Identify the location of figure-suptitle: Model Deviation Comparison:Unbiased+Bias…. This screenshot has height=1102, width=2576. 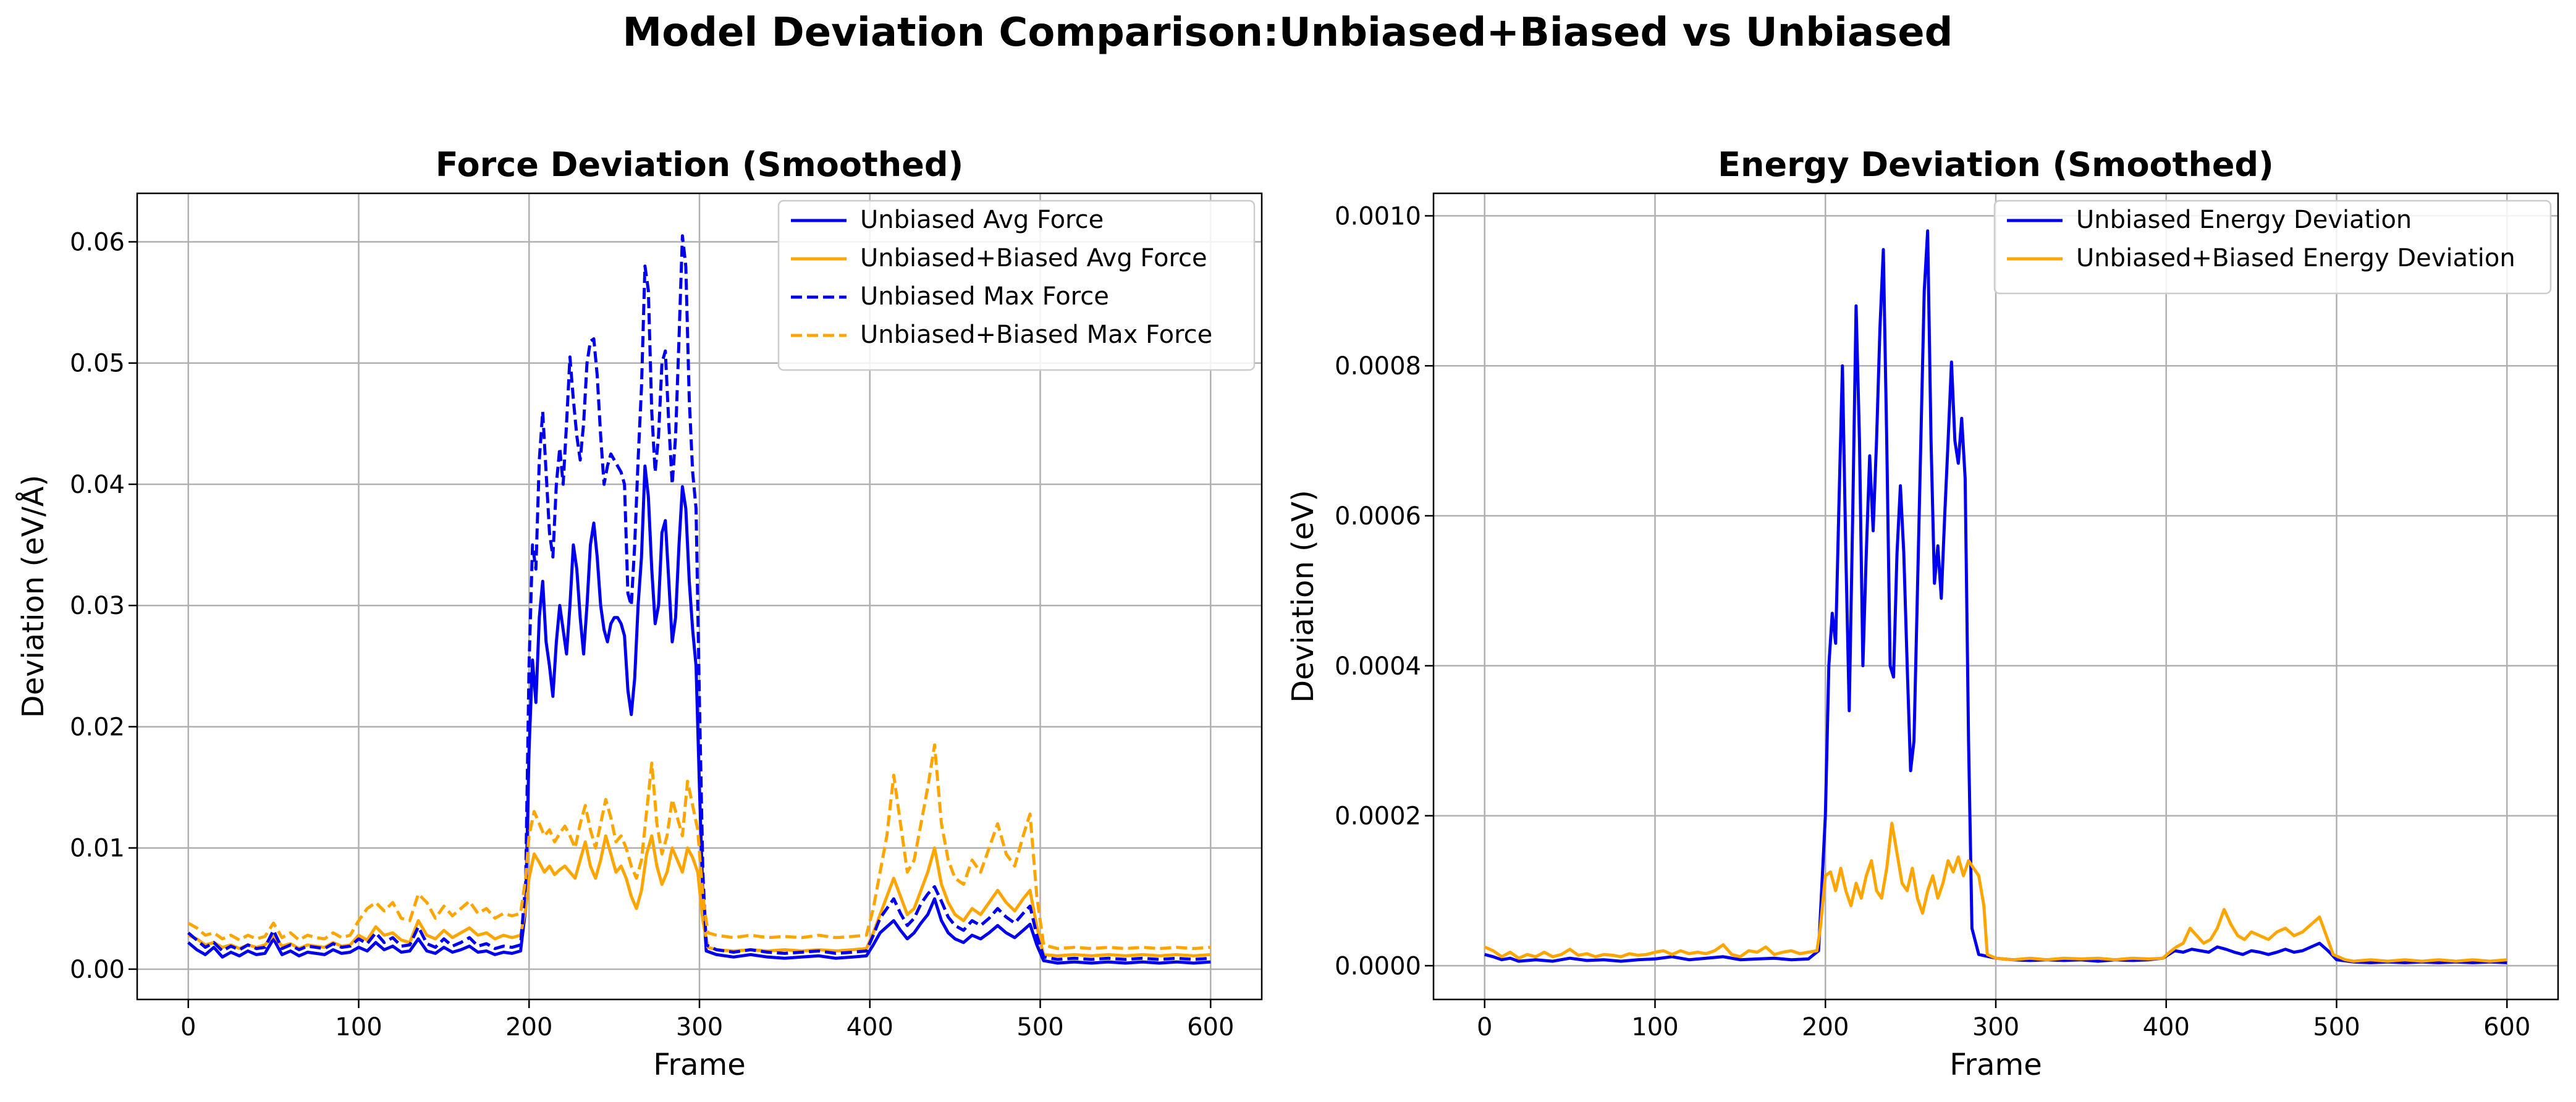
(1288, 33).